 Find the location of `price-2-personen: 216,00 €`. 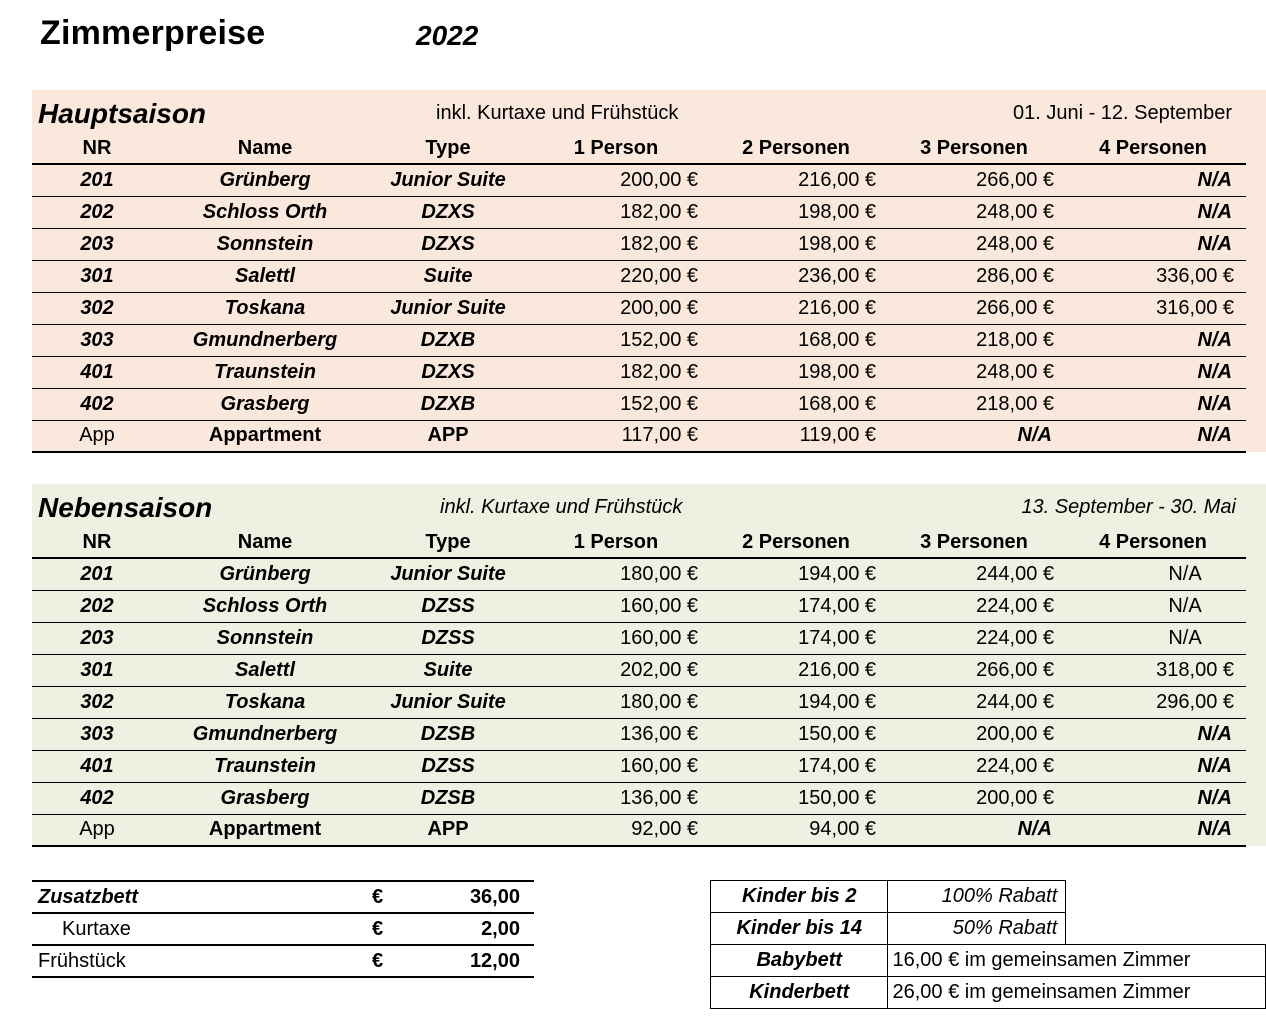

price-2-personen: 216,00 € is located at coordinates (799, 180).